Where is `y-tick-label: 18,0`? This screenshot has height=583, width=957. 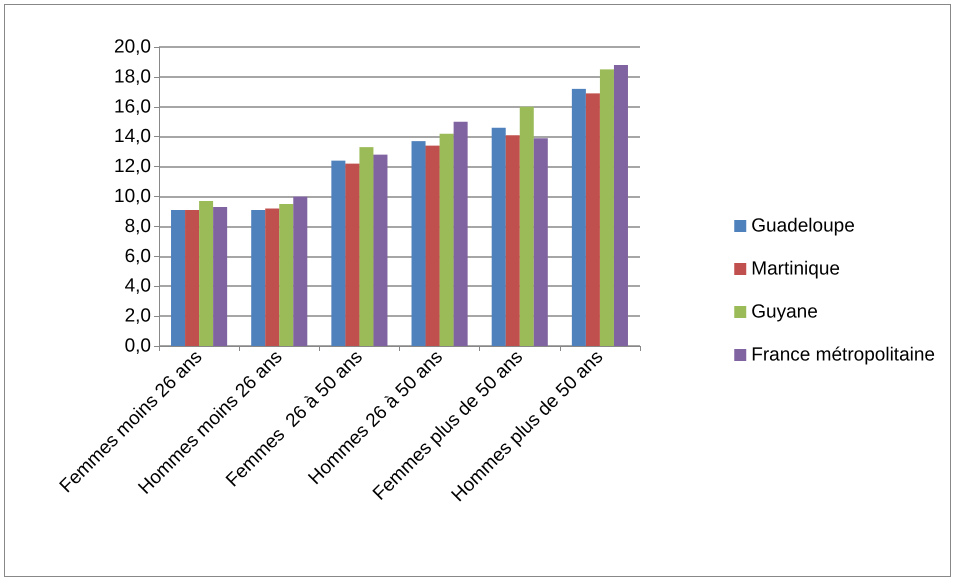 y-tick-label: 18,0 is located at coordinates (132, 77).